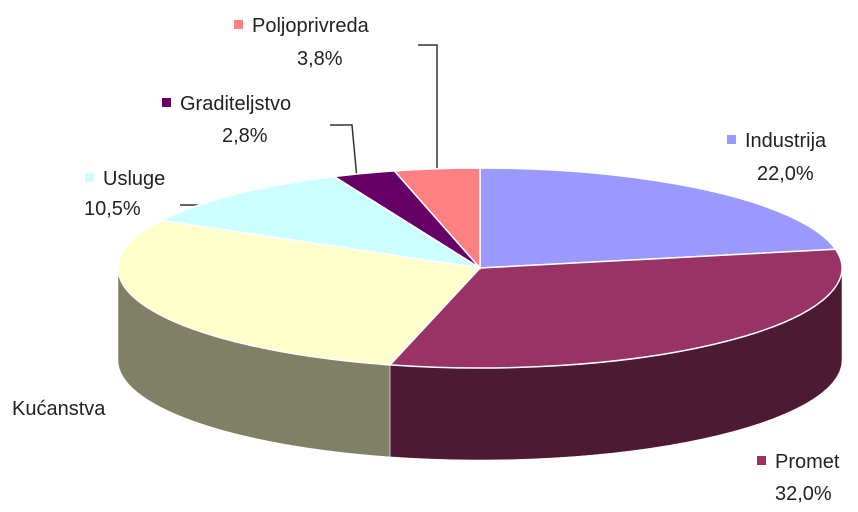  Describe the element at coordinates (803, 494) in the screenshot. I see `value-label: 32,0%` at that location.